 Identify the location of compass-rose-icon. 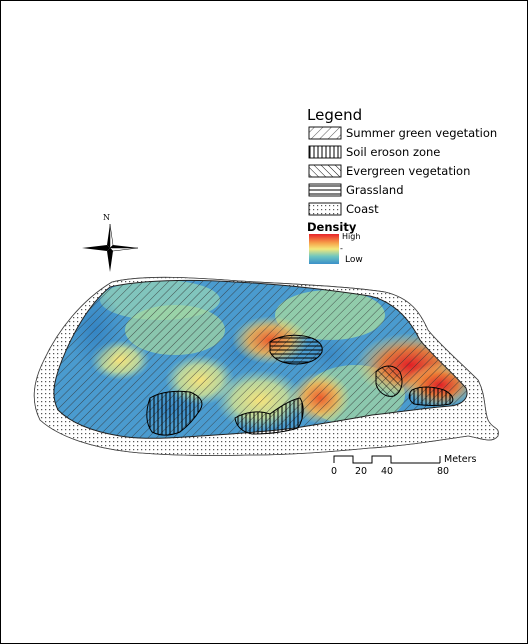
(110, 247).